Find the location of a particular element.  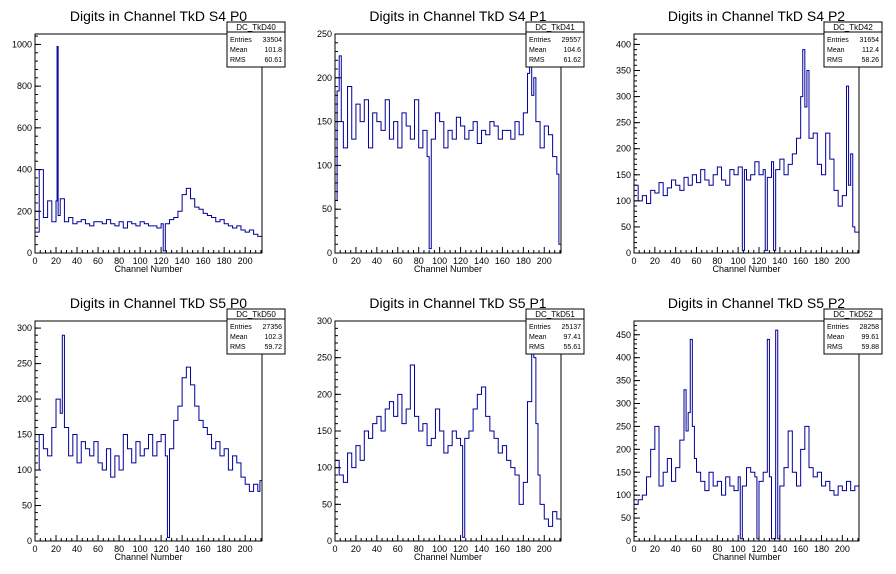

stats-entries-value: 27356 is located at coordinates (273, 327).